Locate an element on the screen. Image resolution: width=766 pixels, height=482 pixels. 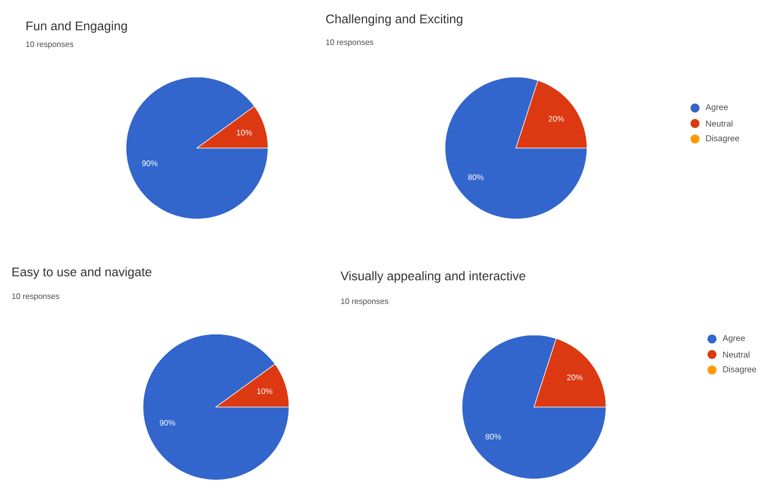
chart-title: Visually appealing and interactive is located at coordinates (433, 277).